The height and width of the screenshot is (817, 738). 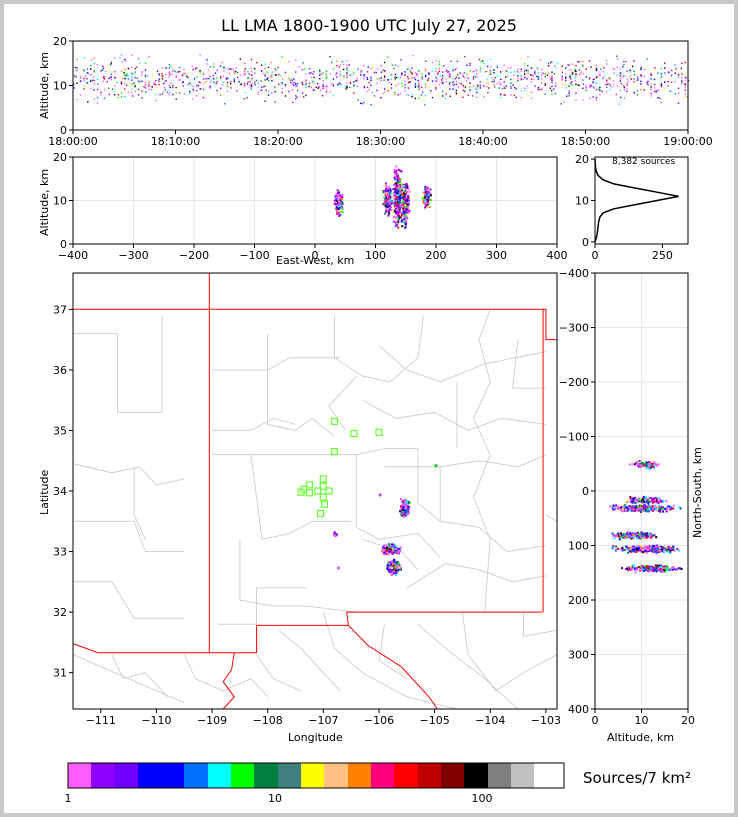 What do you see at coordinates (578, 600) in the screenshot?
I see `ns-y-tick-label: 200` at bounding box center [578, 600].